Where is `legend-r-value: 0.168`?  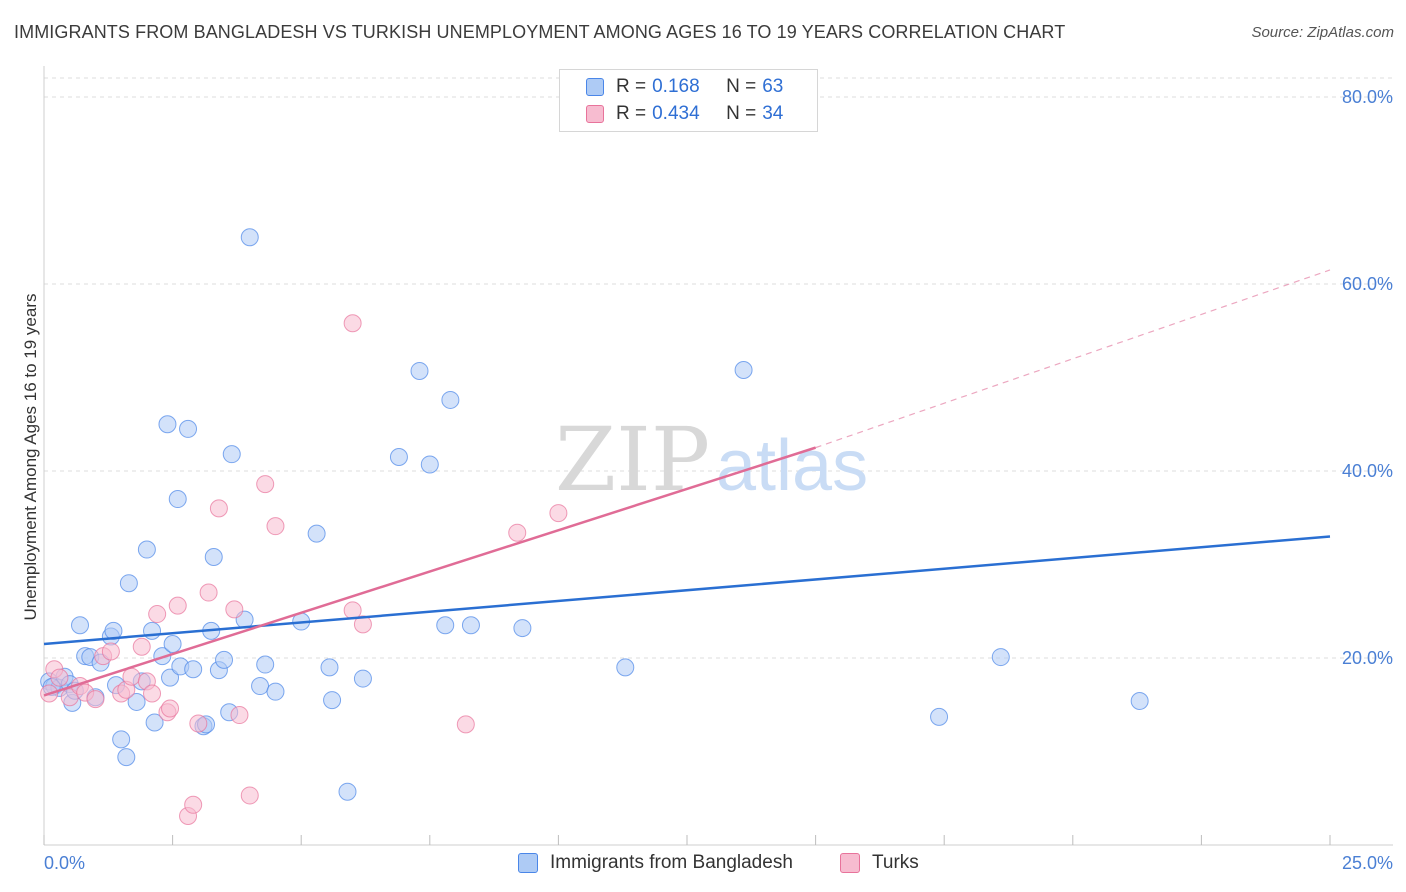 legend-r-value: 0.168 is located at coordinates (676, 86).